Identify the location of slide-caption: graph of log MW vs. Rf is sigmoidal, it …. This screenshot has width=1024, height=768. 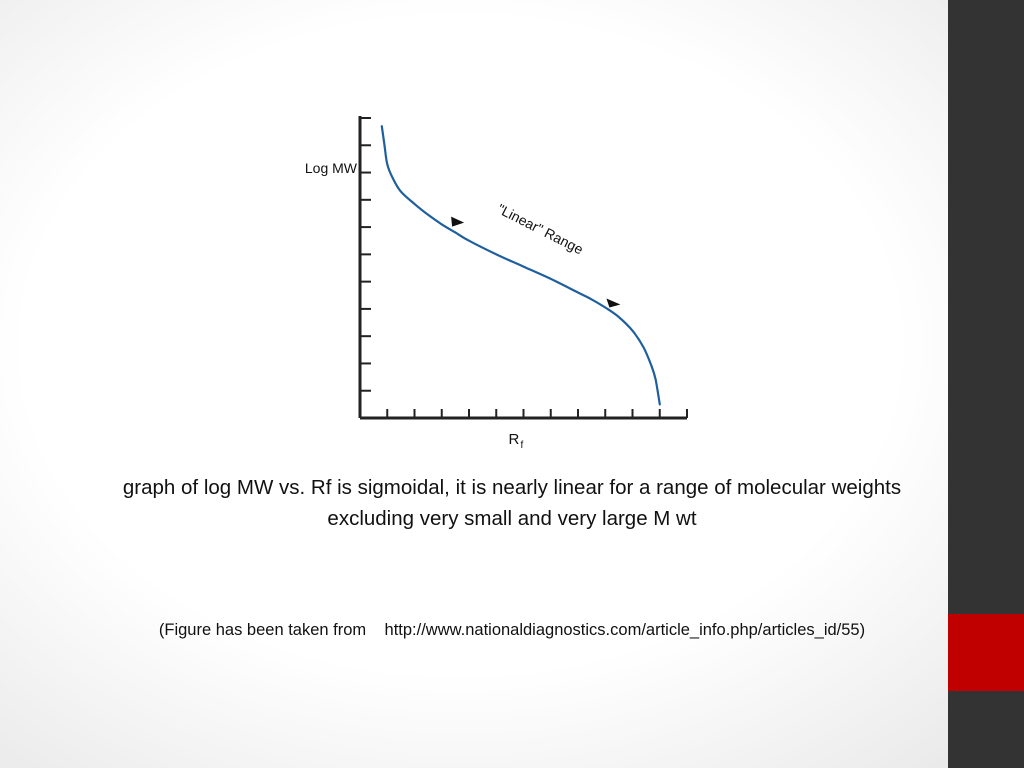
(512, 503).